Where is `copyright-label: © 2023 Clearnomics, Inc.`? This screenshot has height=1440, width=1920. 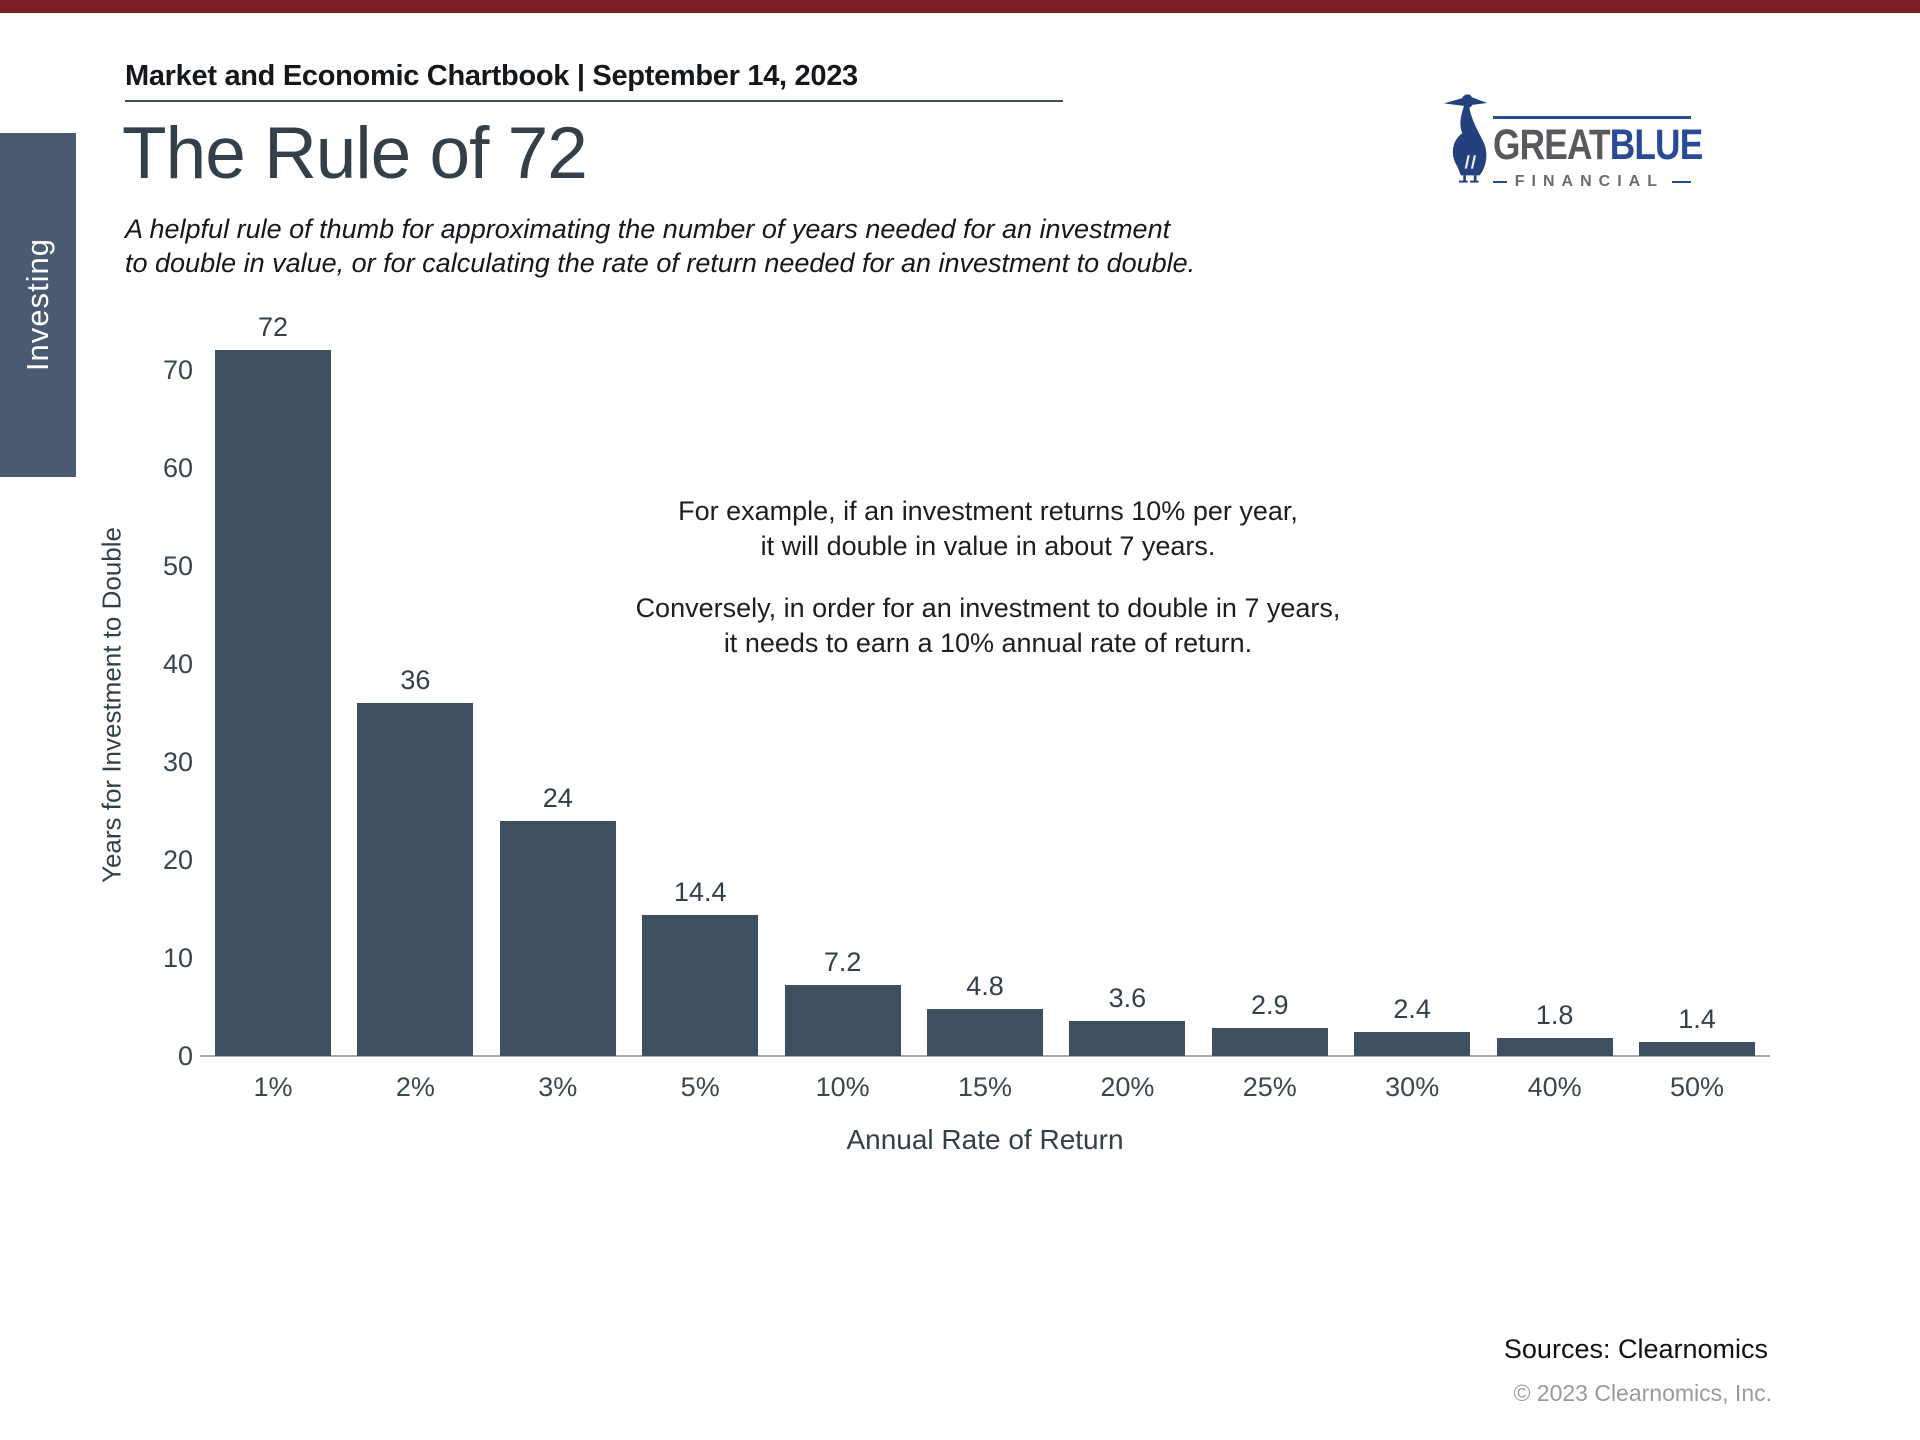
copyright-label: © 2023 Clearnomics, Inc. is located at coordinates (1642, 1393).